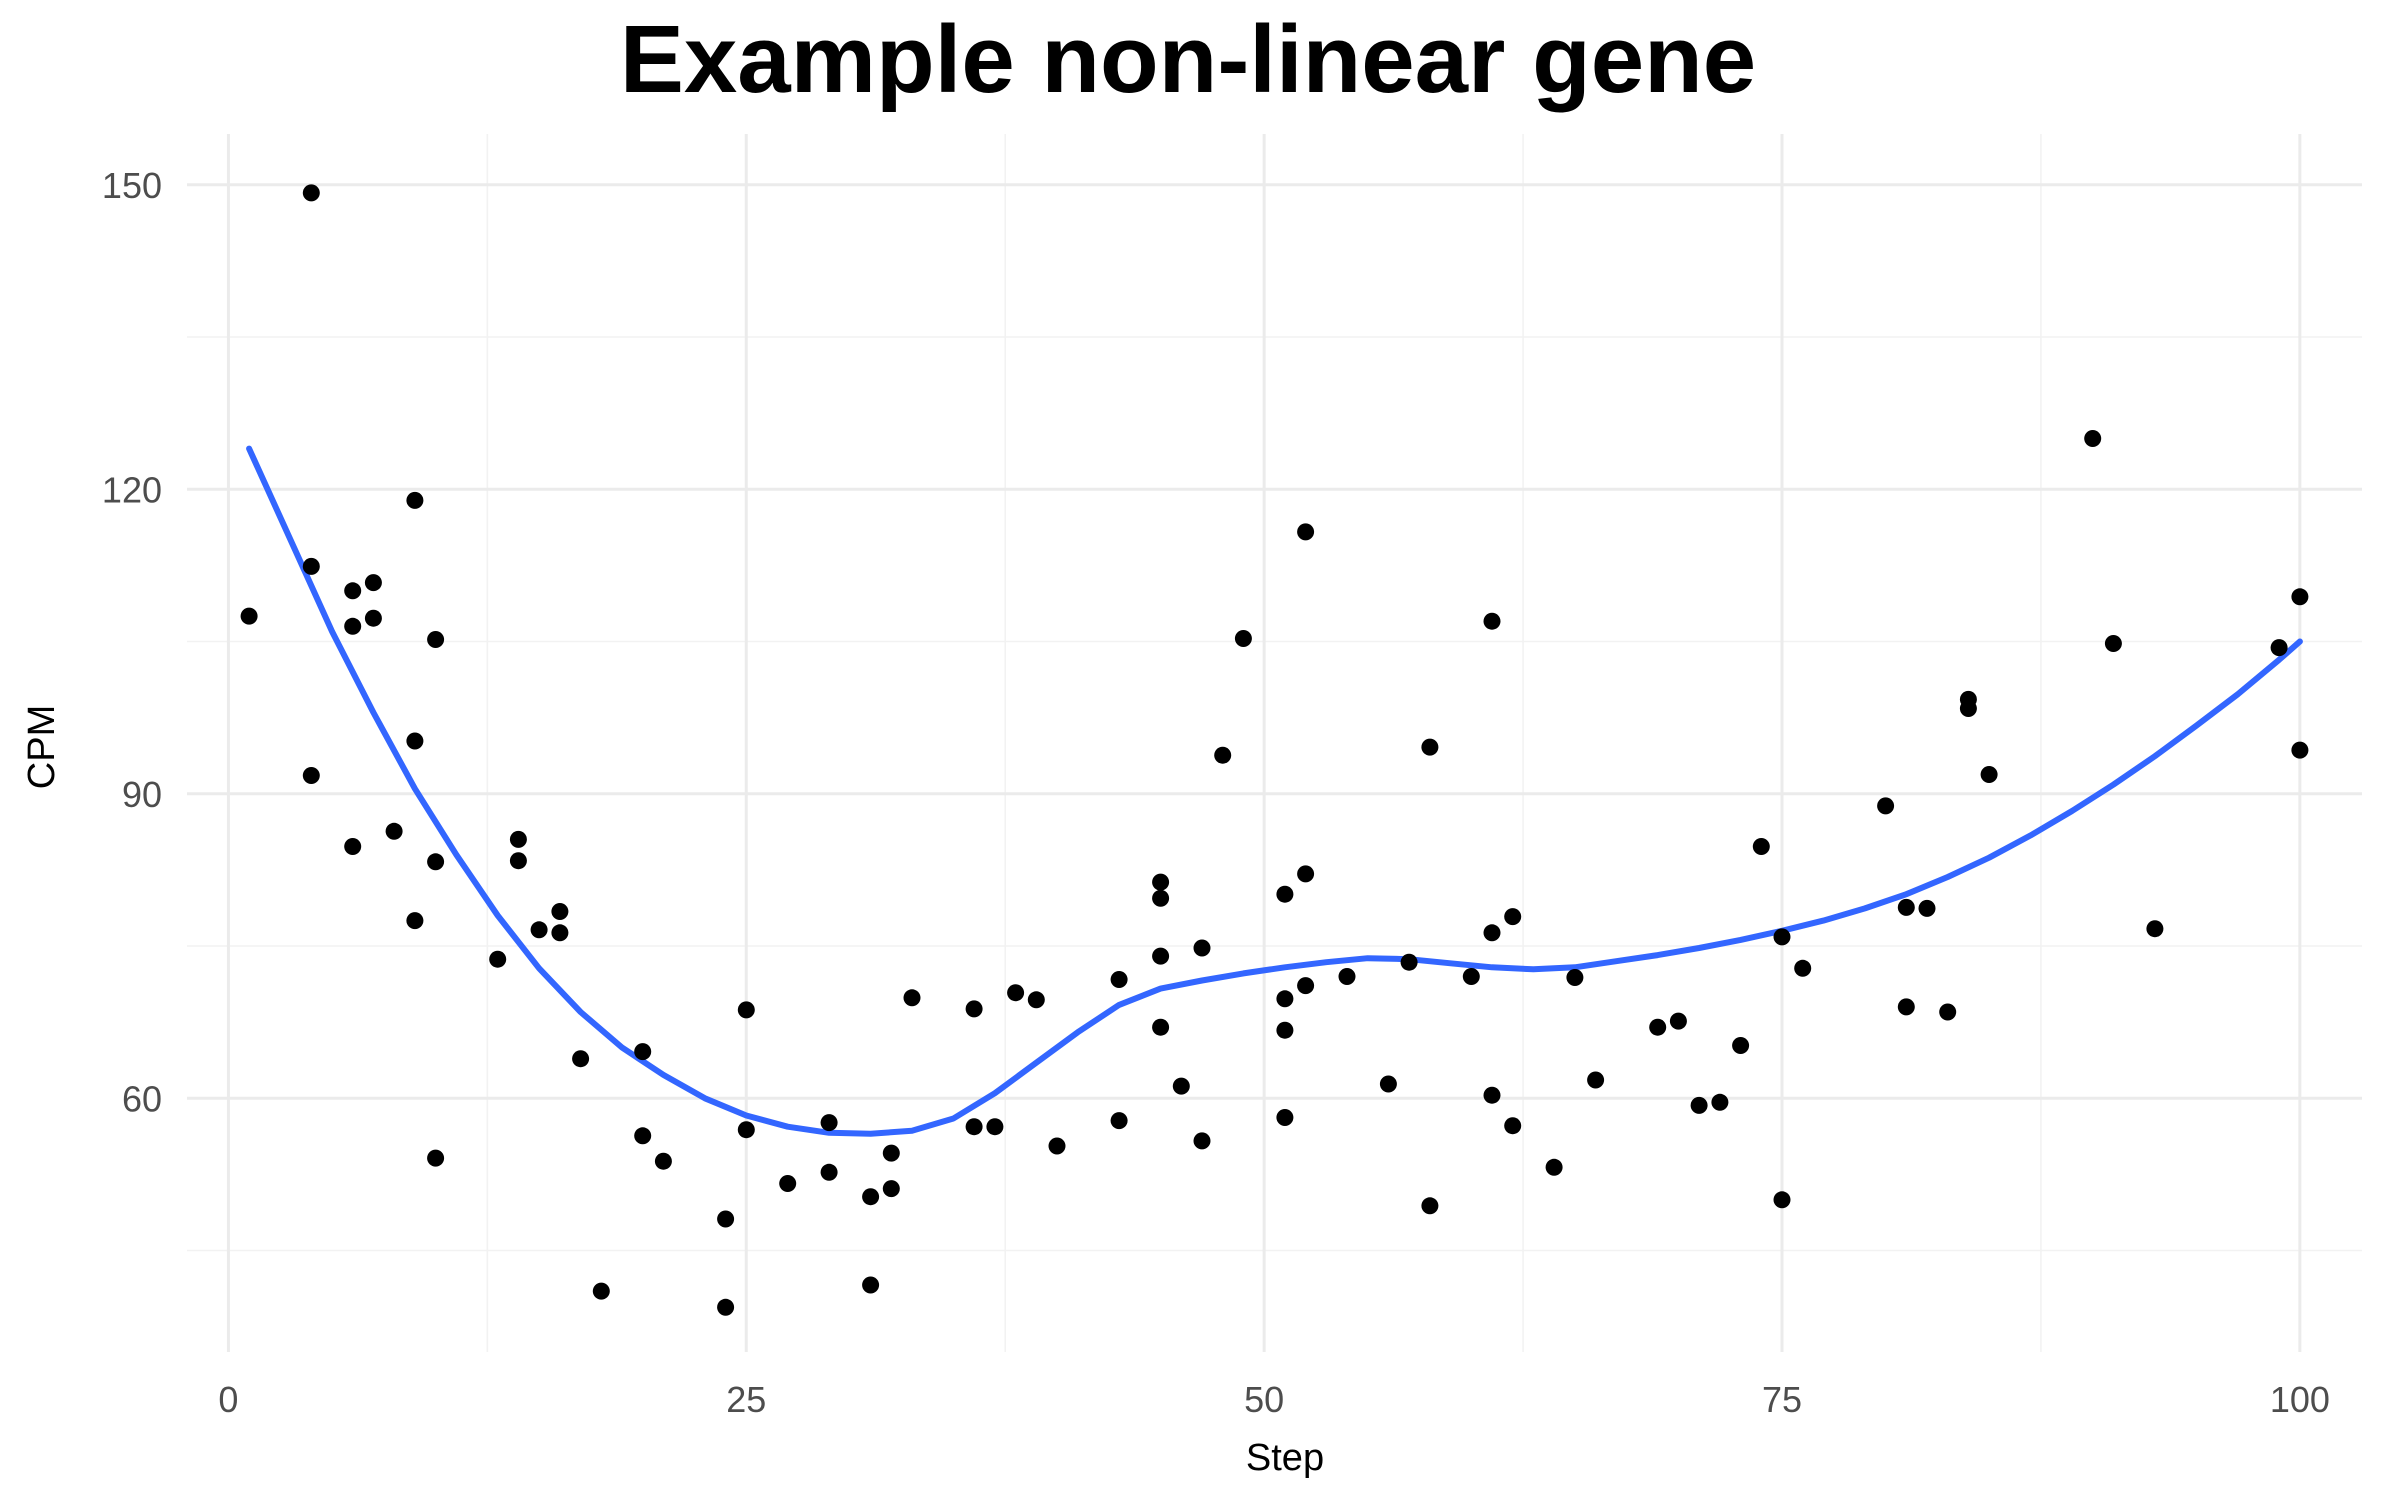 This screenshot has height=1500, width=2400. Describe the element at coordinates (746, 1399) in the screenshot. I see `x-tick-label: 25` at that location.